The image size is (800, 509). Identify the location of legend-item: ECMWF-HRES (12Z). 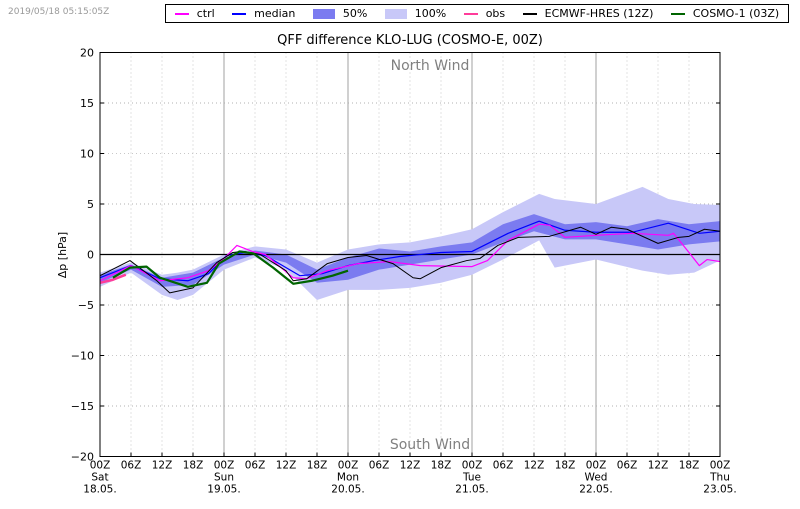
(588, 13).